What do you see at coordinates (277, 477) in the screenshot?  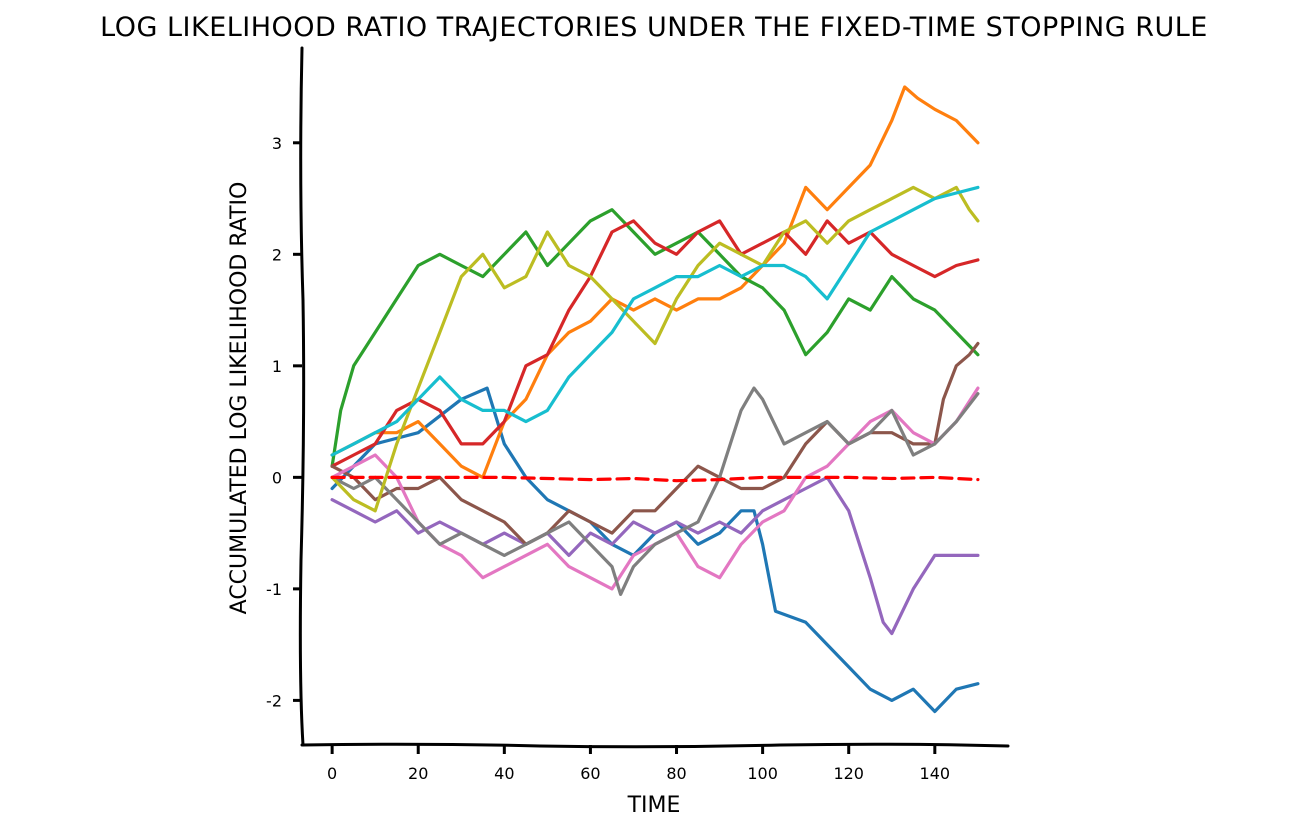 I see `y-tick-label: 0` at bounding box center [277, 477].